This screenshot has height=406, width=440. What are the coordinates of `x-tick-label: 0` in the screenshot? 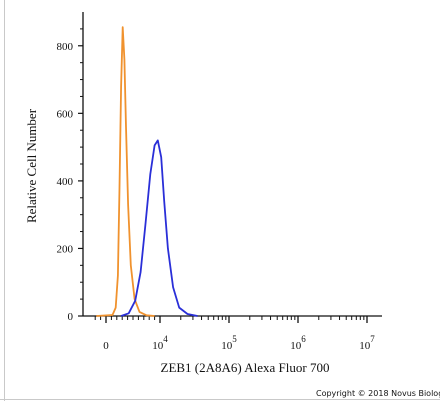 It's located at (106, 346).